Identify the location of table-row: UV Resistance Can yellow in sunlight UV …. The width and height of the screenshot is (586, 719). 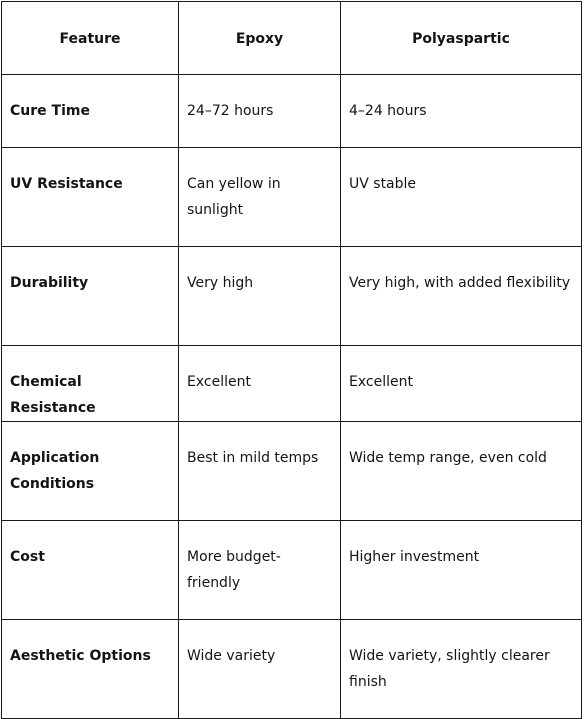
(291, 197).